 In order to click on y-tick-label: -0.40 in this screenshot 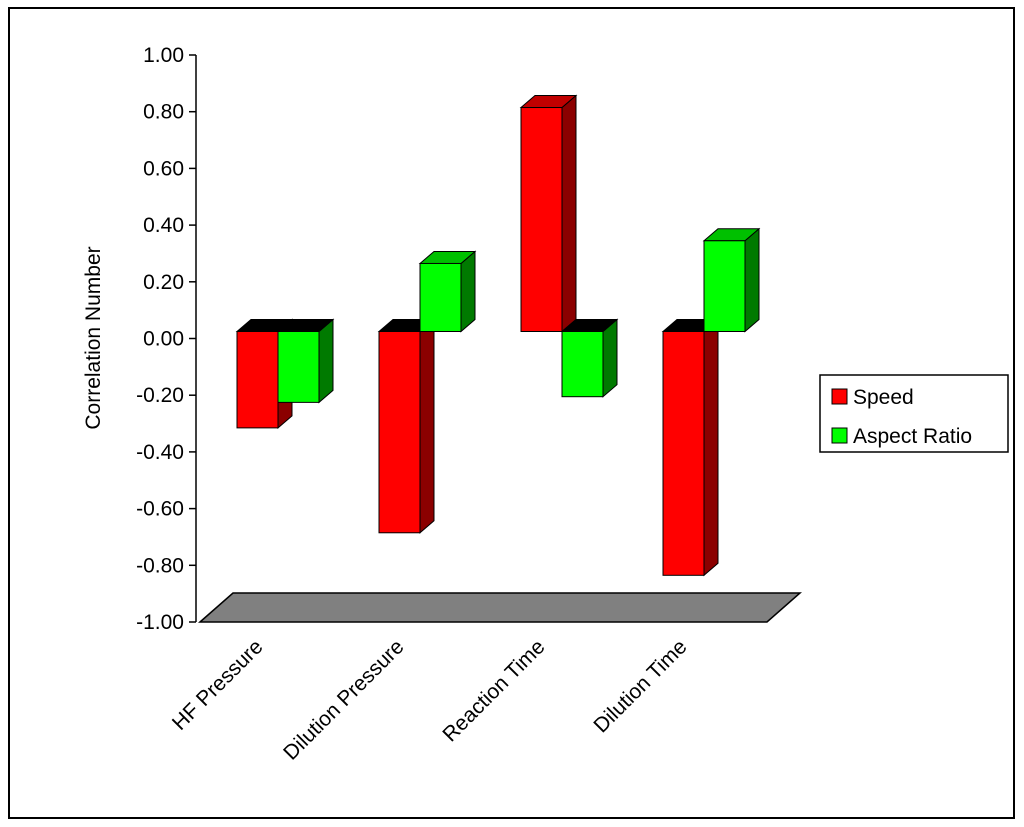, I will do `click(160, 452)`.